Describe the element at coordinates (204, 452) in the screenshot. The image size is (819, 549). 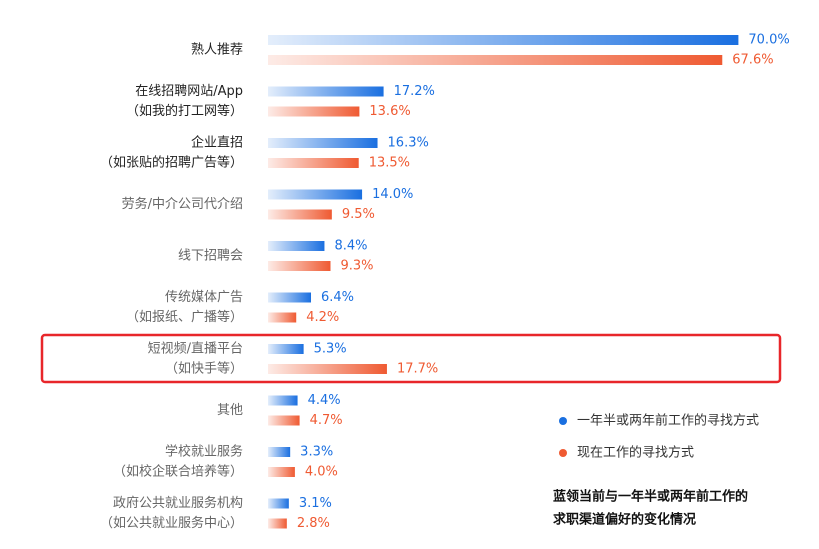
I see `category-label: 学校就业服务` at that location.